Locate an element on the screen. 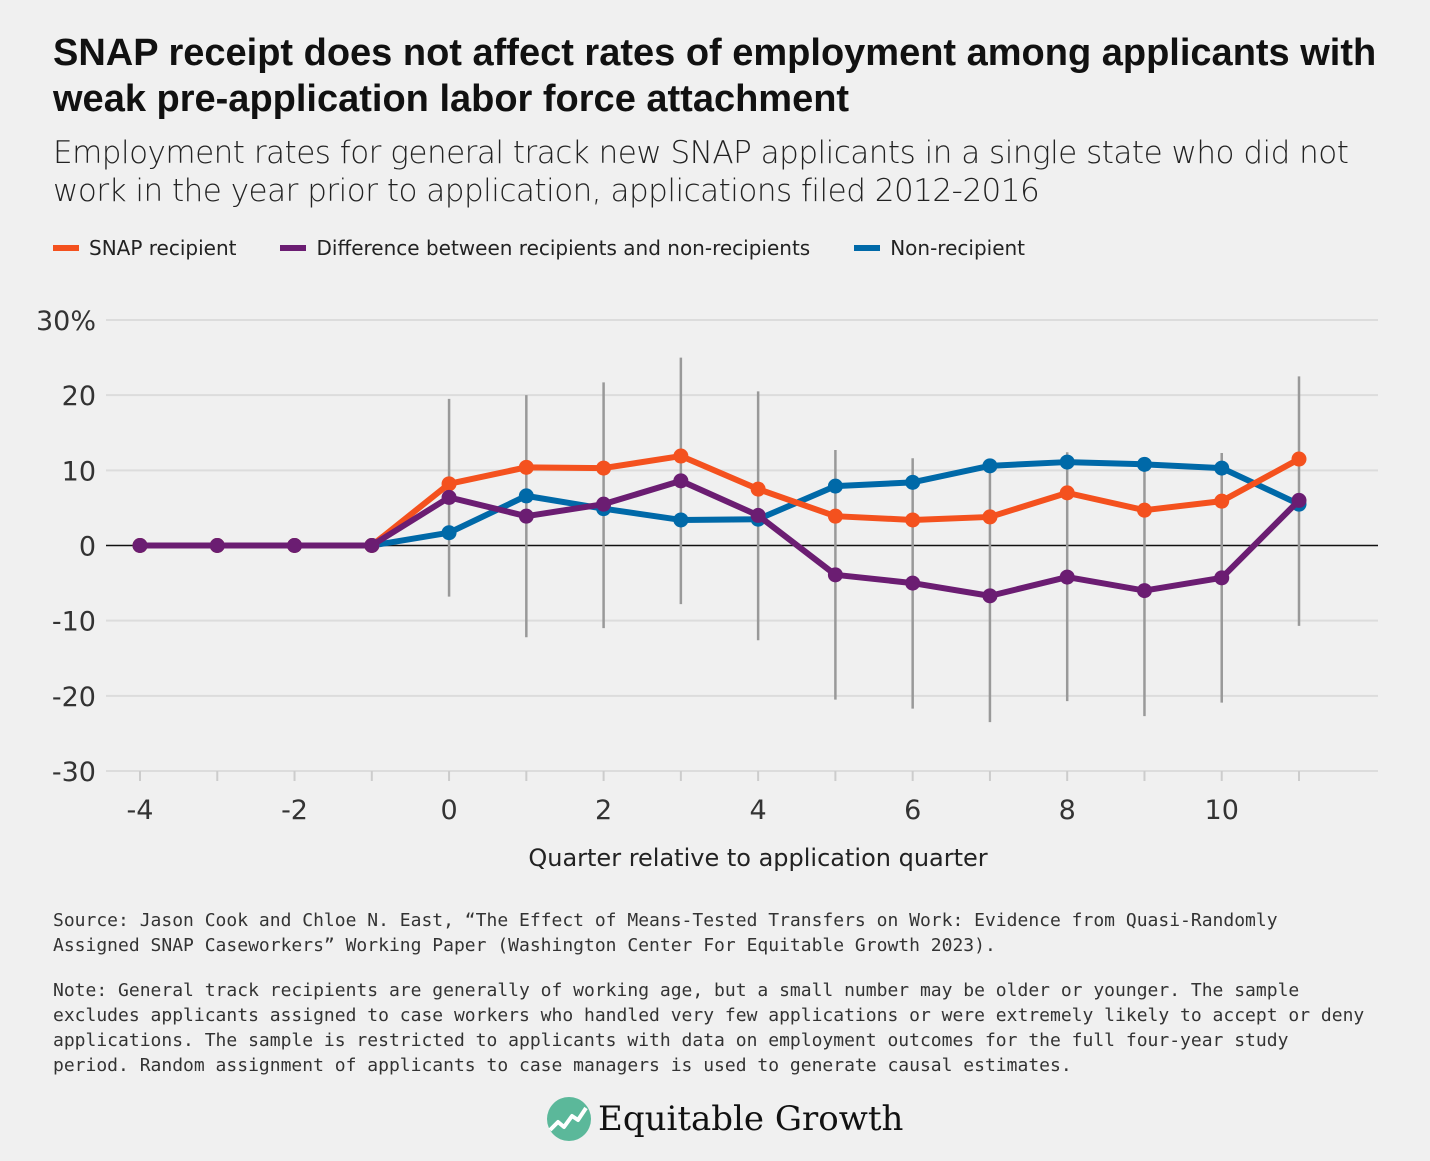  legend-item-snap-recipient: SNAP recipient is located at coordinates (144, 248).